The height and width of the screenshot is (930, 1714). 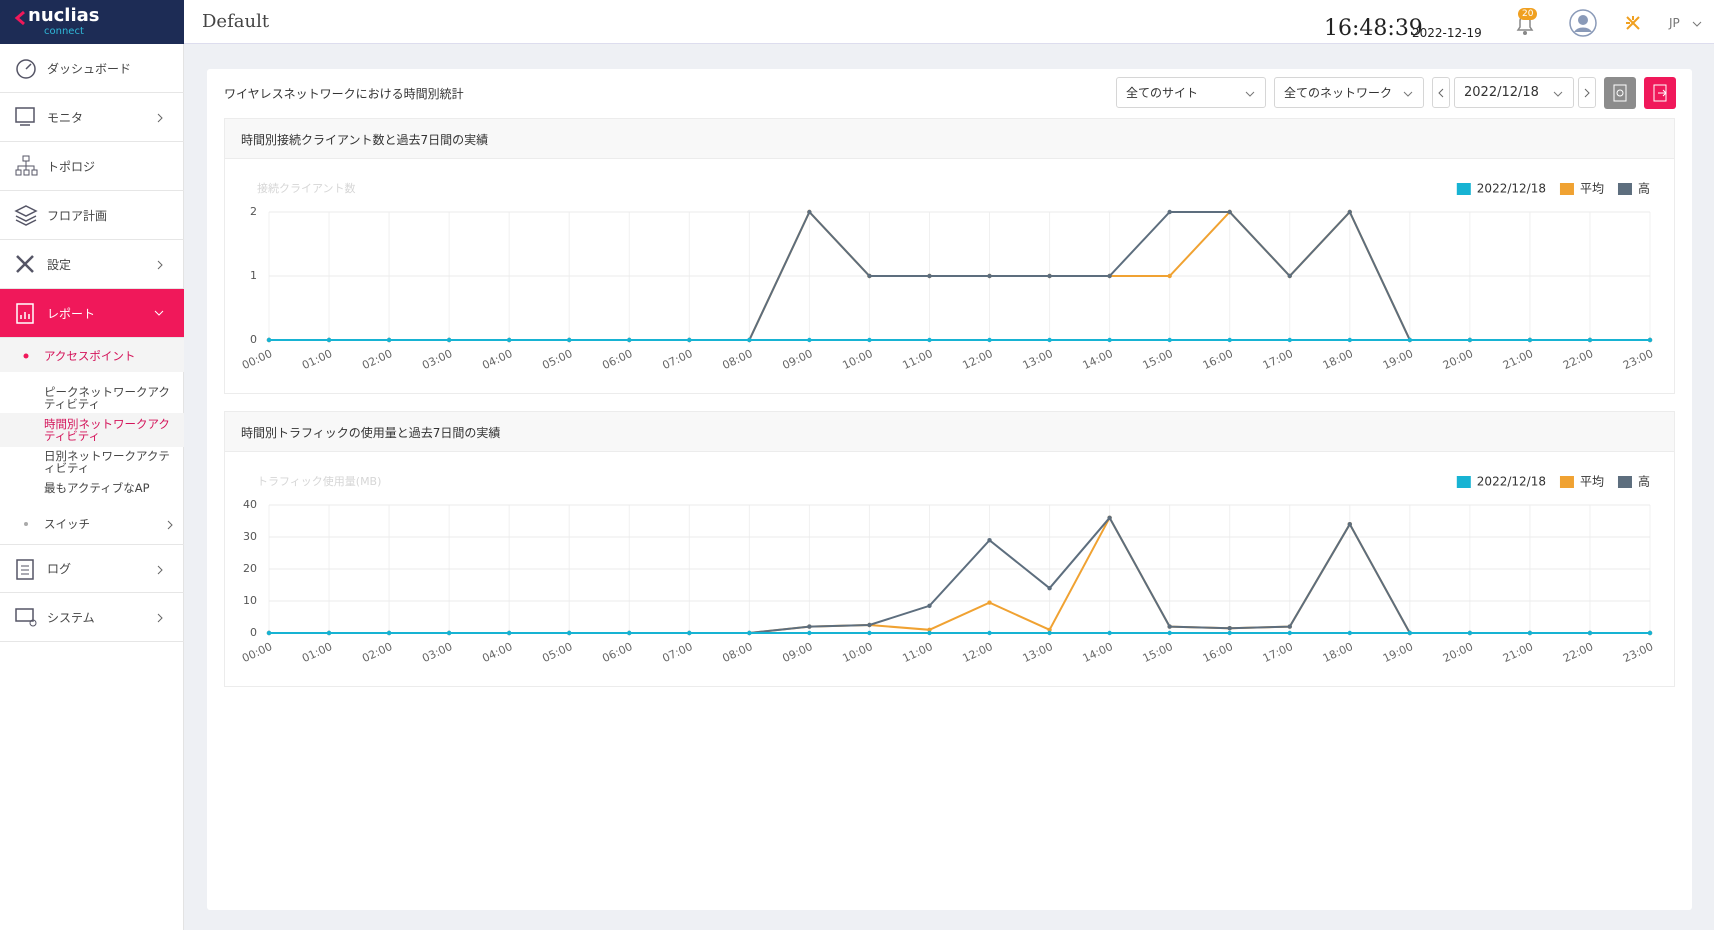 I want to click on submenu-label: ピークネットワークアクティビティ, so click(x=107, y=398).